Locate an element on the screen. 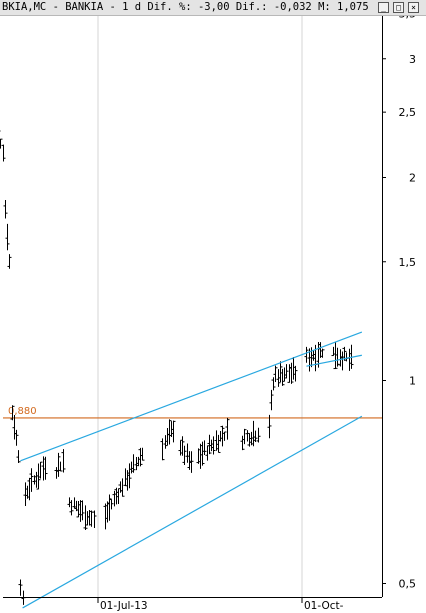 The image size is (426, 613). x-tick-label: 01-Jul-13 is located at coordinates (124, 606).